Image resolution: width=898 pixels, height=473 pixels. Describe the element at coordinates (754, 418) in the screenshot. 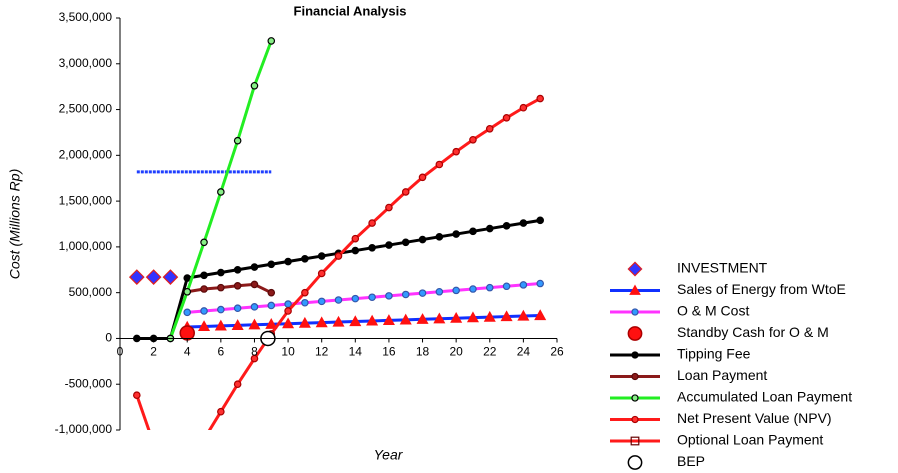

I see `legend-label: Net Present Value (NPV)` at that location.